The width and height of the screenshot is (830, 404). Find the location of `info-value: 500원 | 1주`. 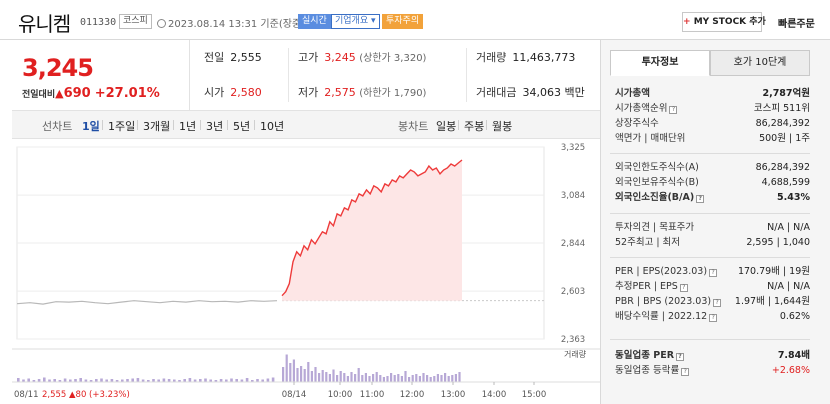

info-value: 500원 | 1주 is located at coordinates (784, 138).